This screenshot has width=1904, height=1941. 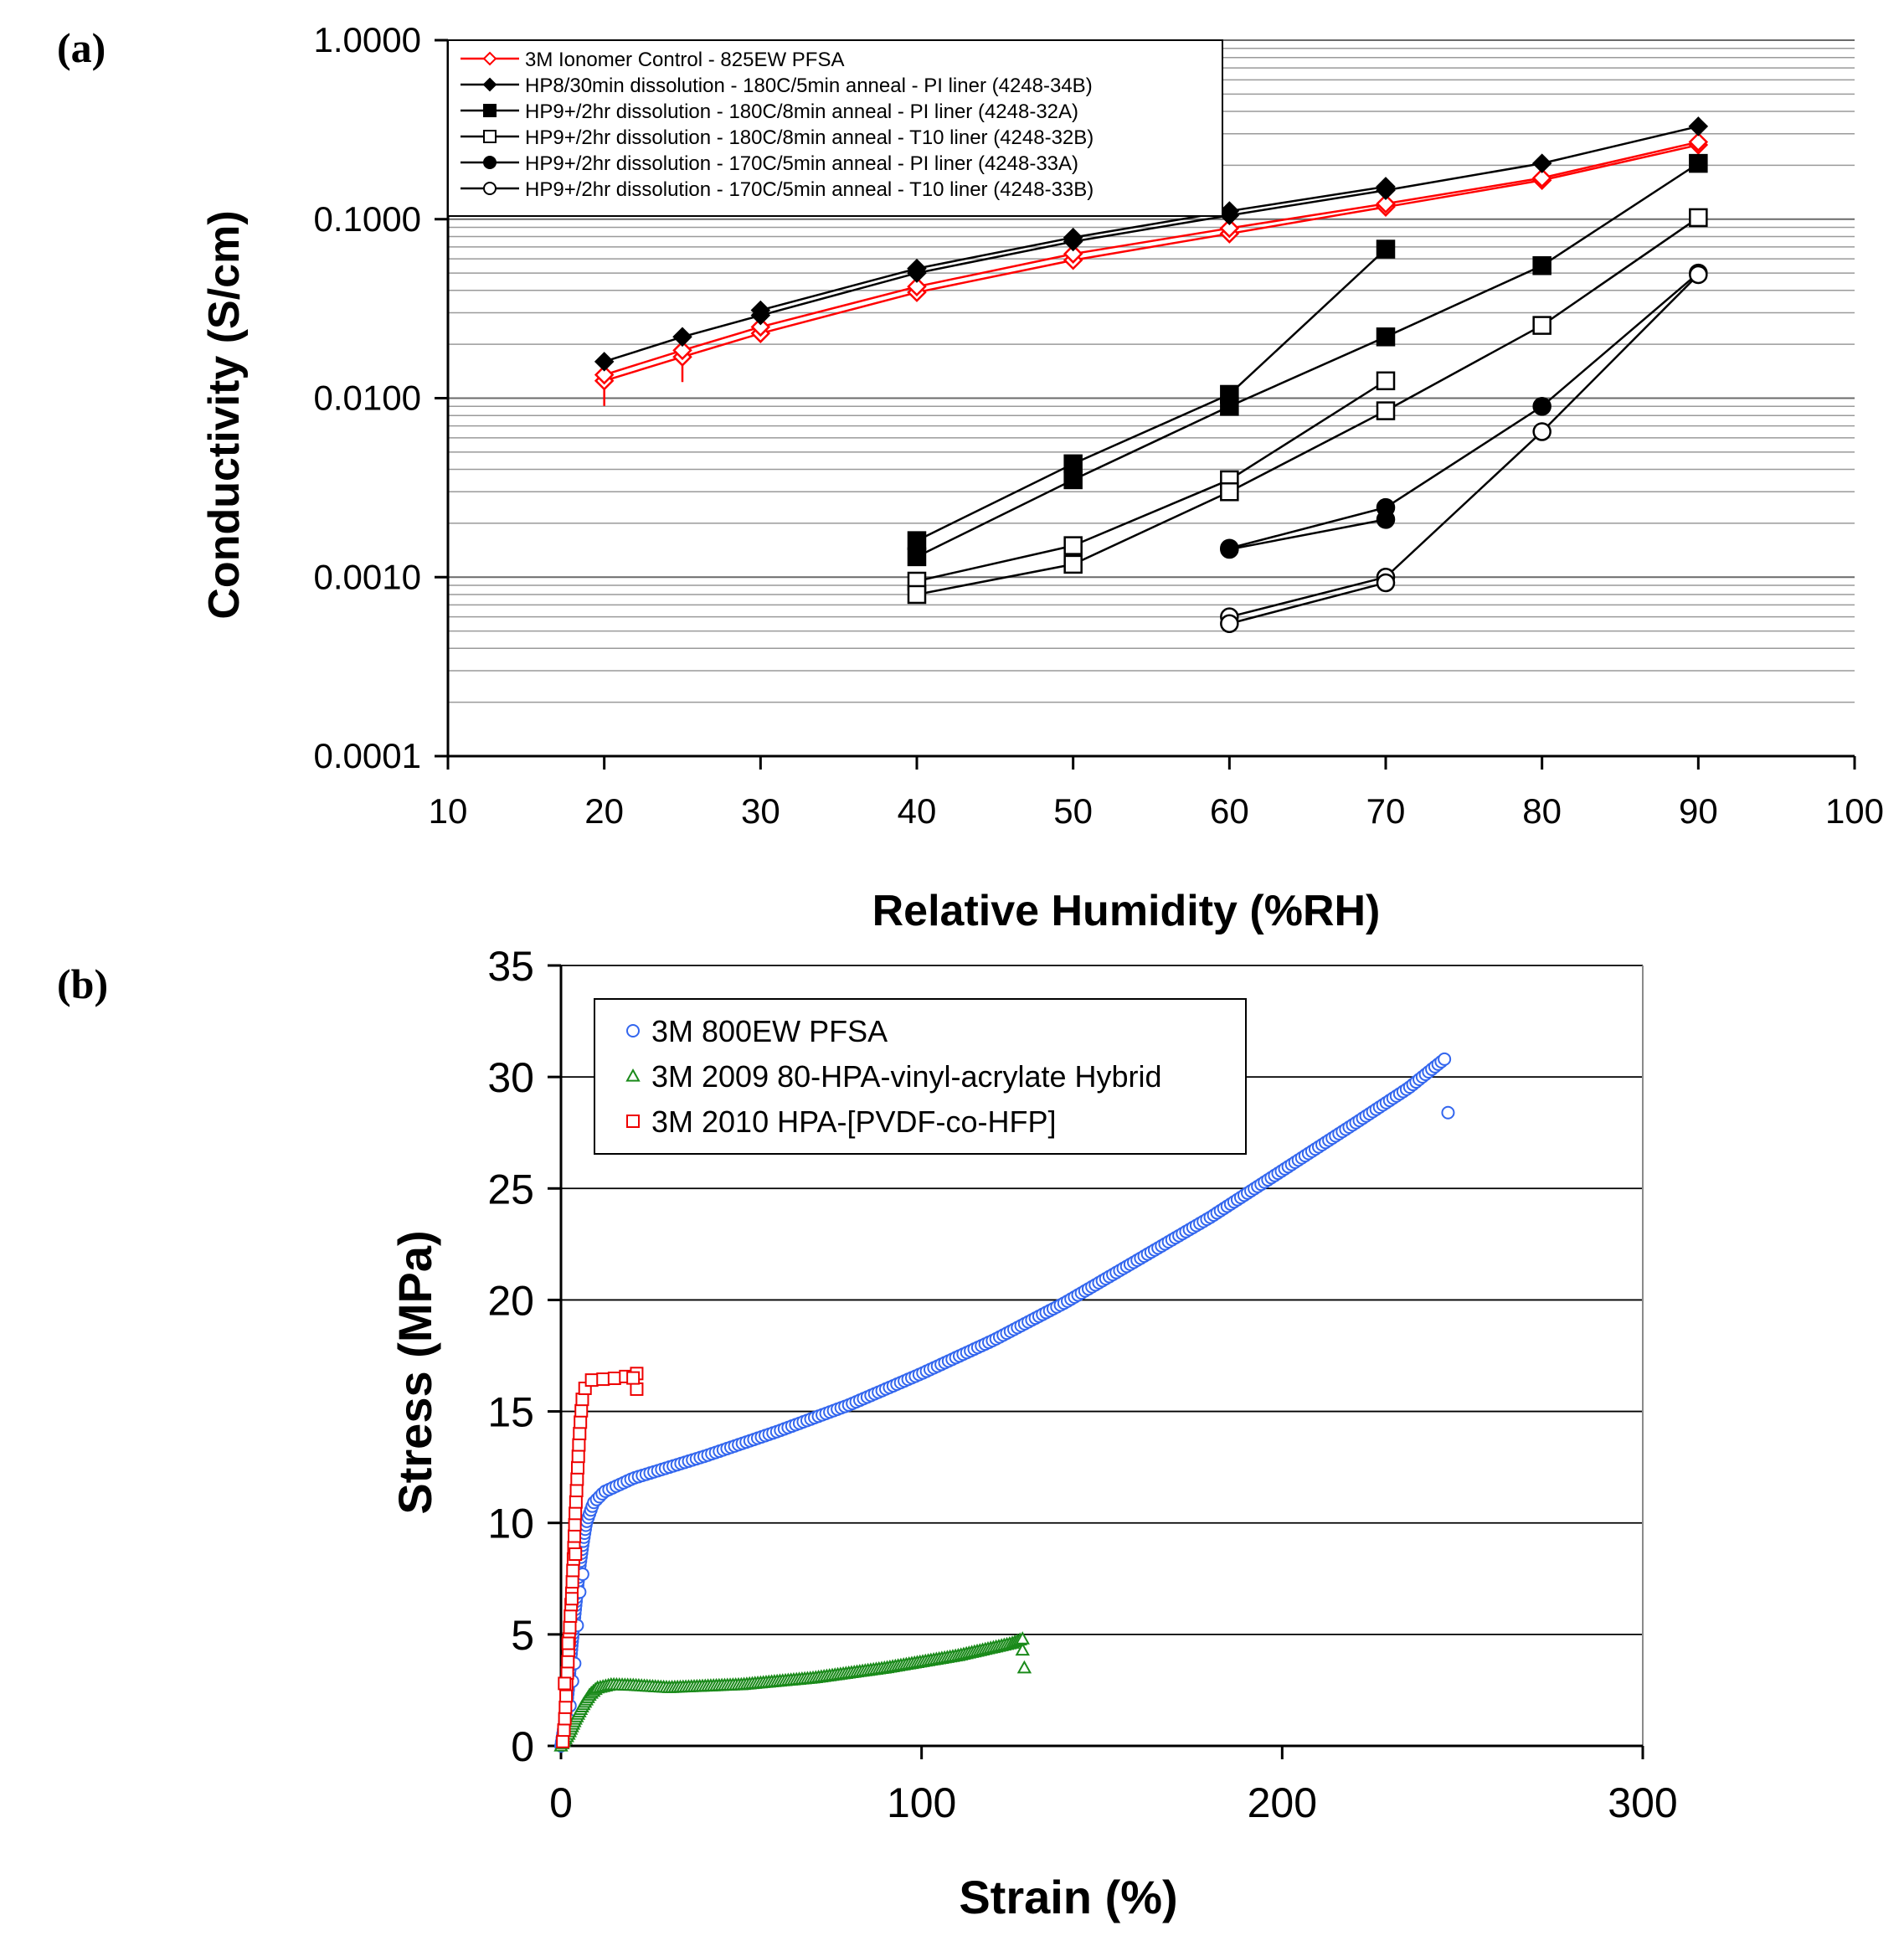 I want to click on x-axis-label-b: Strain (%), so click(x=1068, y=1897).